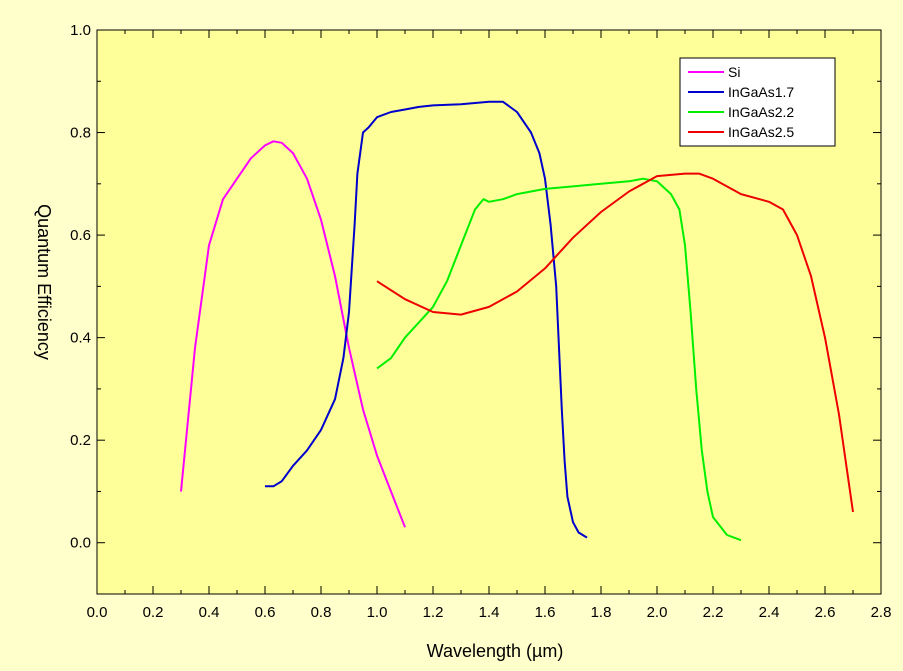 The width and height of the screenshot is (903, 671). I want to click on x-tick-label: 0.0, so click(97, 612).